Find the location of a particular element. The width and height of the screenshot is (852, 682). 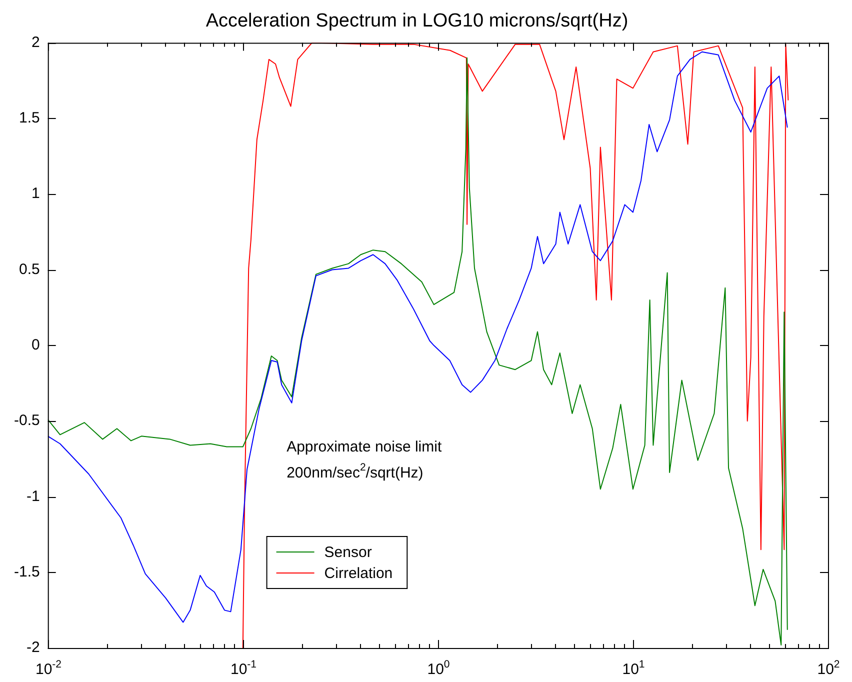

y-tick-label: 2 is located at coordinates (36, 42).